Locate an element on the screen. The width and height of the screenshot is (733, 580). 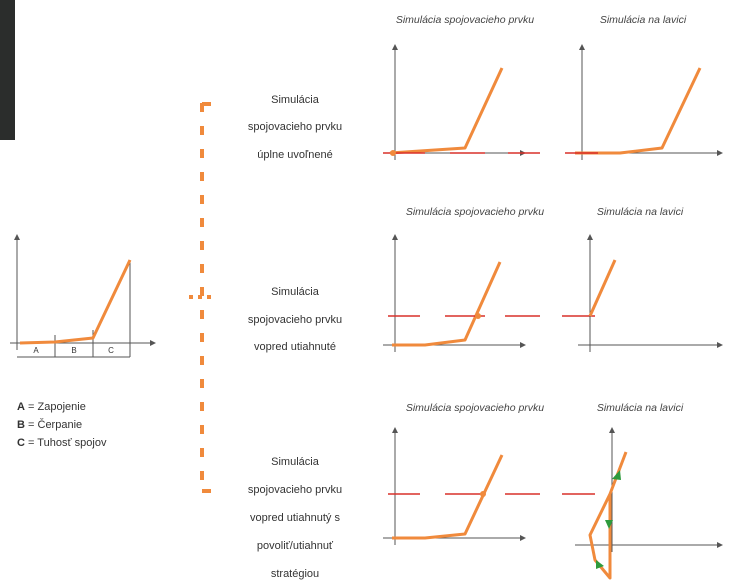
row-label: povoliť/utiahnuť is located at coordinates (295, 546).